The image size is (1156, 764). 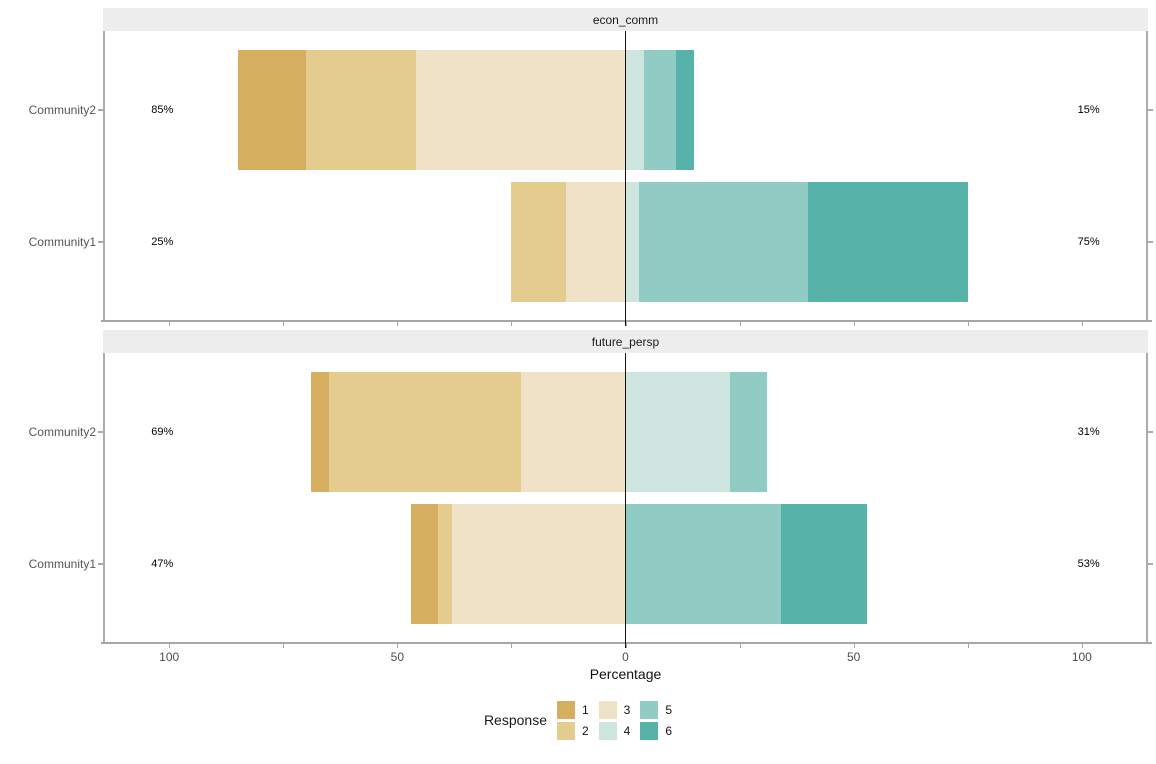 I want to click on percent-label-left: 25%, so click(x=162, y=242).